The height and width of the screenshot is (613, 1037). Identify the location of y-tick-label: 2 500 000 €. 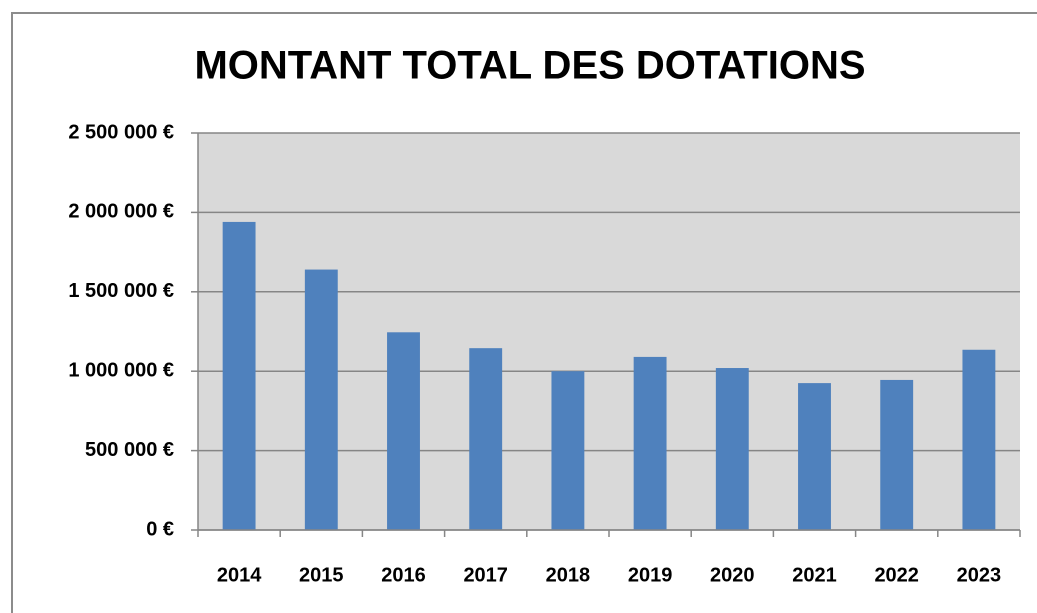
(121, 132).